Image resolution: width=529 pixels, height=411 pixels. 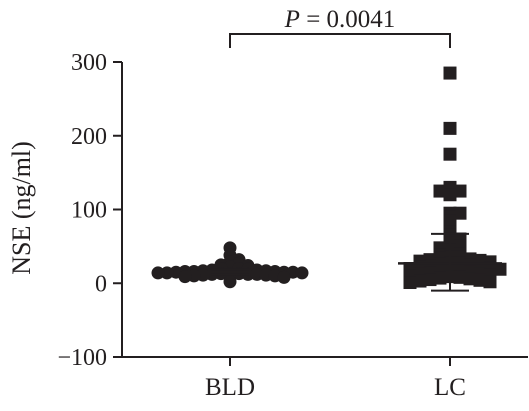 What do you see at coordinates (89, 211) in the screenshot?
I see `y-tick-label: 100` at bounding box center [89, 211].